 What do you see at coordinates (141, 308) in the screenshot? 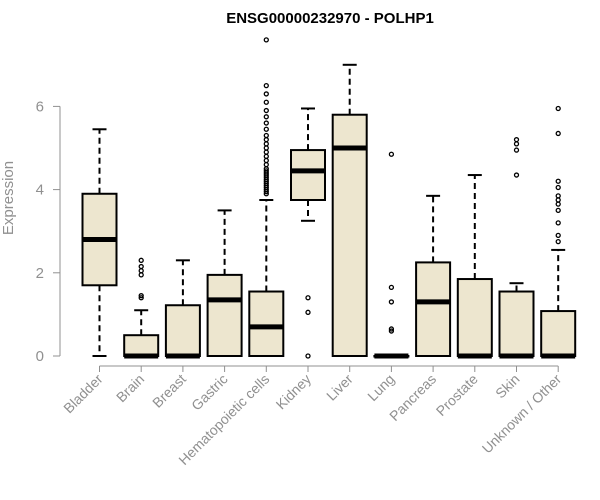
I see `box-brain` at bounding box center [141, 308].